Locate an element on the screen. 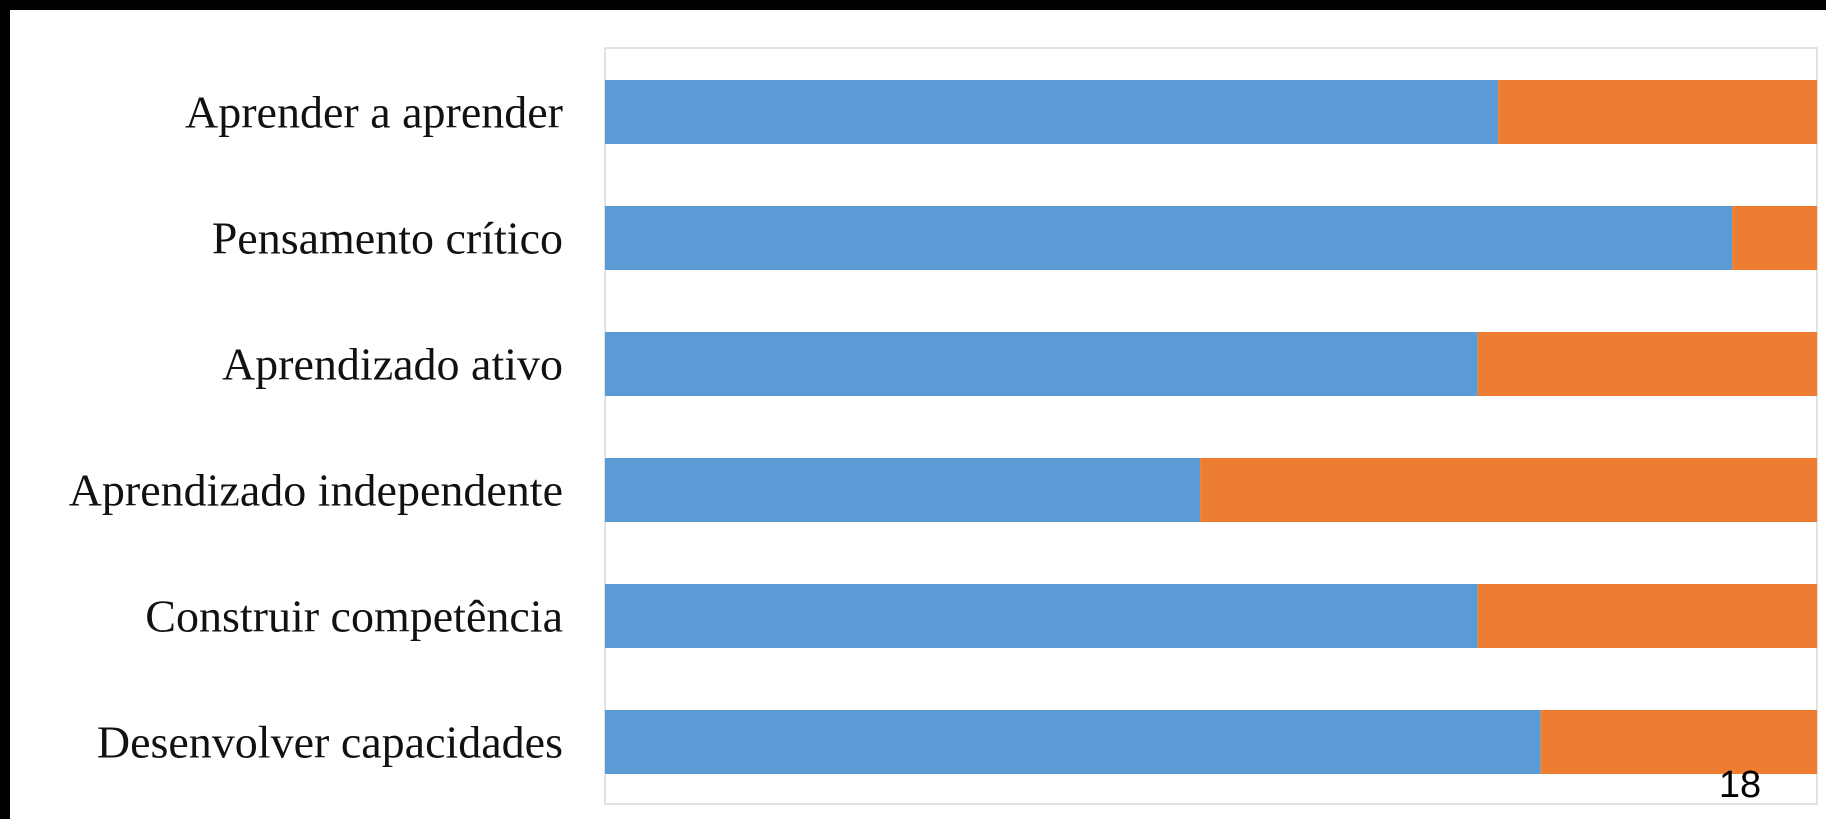 This screenshot has width=1826, height=829. category-label: Pensamento crítico is located at coordinates (387, 238).